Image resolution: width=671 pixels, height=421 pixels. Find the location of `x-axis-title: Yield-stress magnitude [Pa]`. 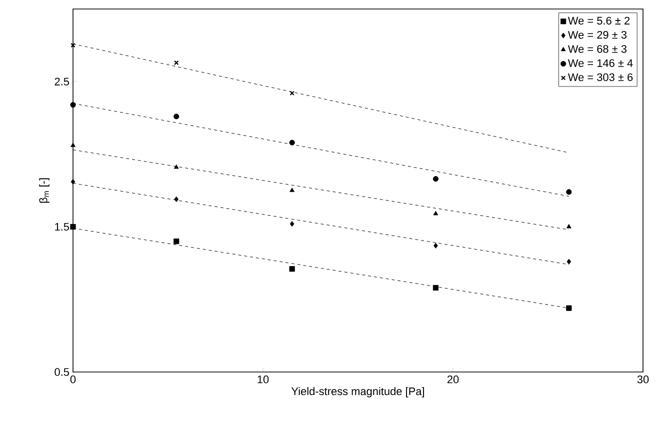

x-axis-title: Yield-stress magnitude [Pa] is located at coordinates (357, 392).